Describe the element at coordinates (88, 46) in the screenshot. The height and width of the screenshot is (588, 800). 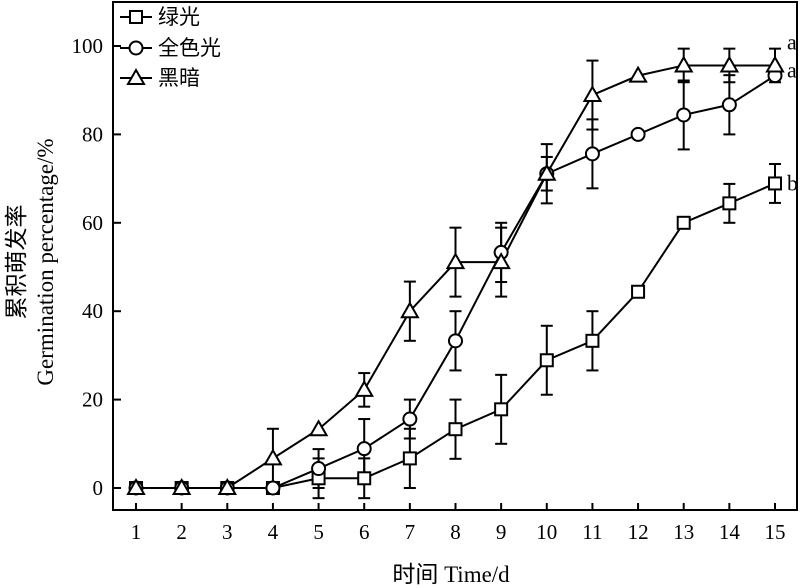
I see `y-tick-label: 100` at that location.